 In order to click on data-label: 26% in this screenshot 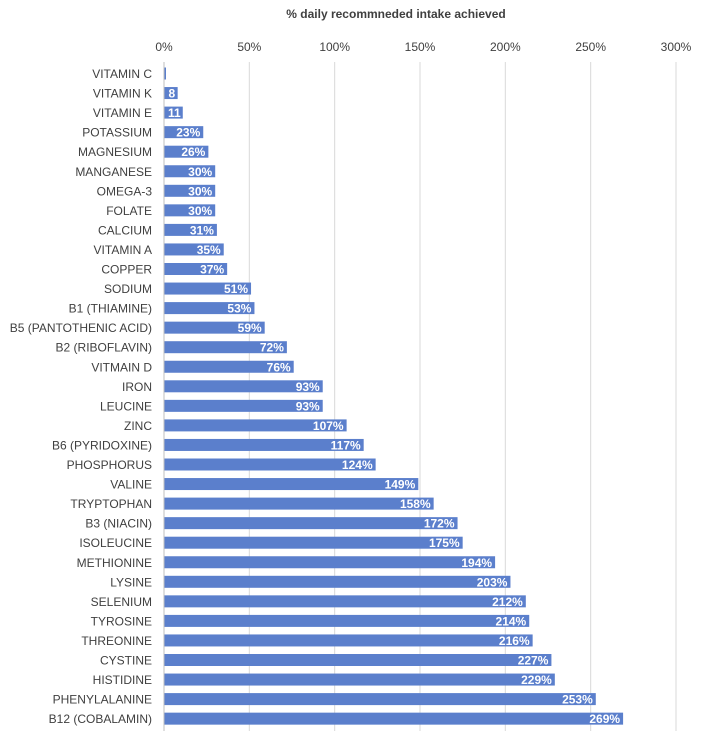, I will do `click(193, 152)`.